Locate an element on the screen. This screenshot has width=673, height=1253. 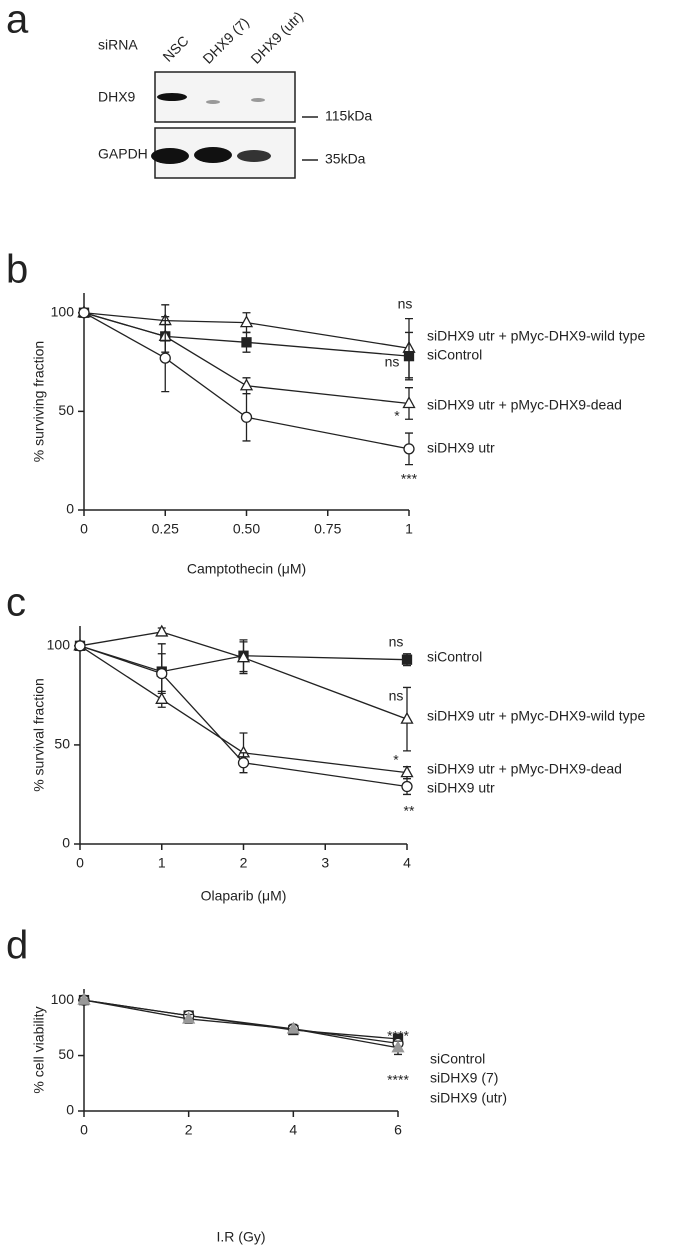
panel-letter: c is located at coordinates (16, 603).